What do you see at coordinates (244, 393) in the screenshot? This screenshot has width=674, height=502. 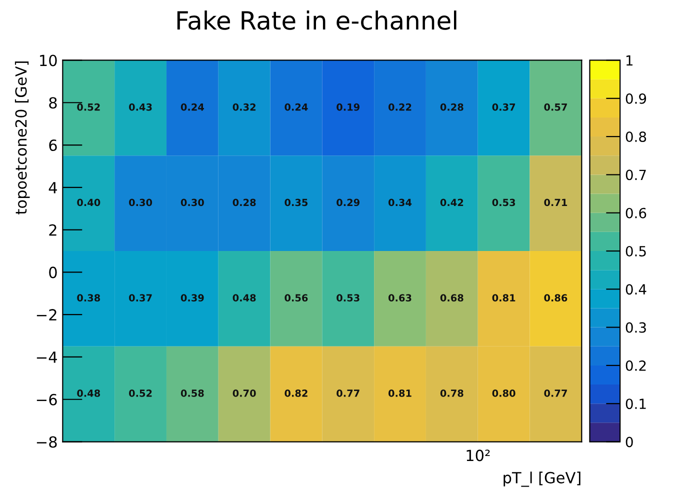 I see `data-label: 0.70` at bounding box center [244, 393].